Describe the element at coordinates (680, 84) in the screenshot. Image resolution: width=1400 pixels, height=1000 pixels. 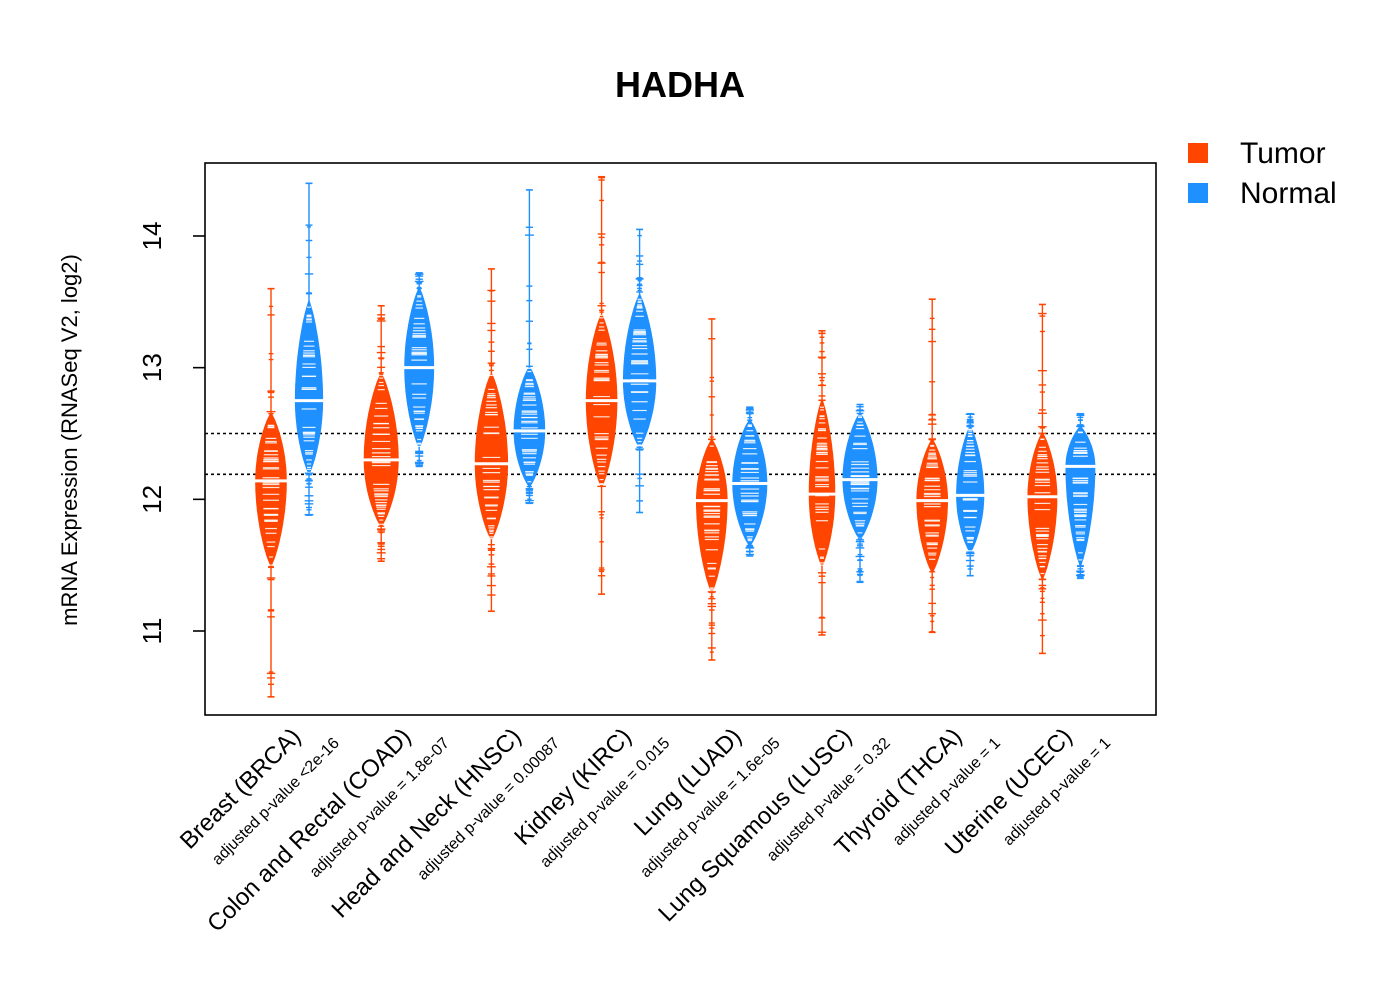
I see `chart-title: HADHA` at that location.